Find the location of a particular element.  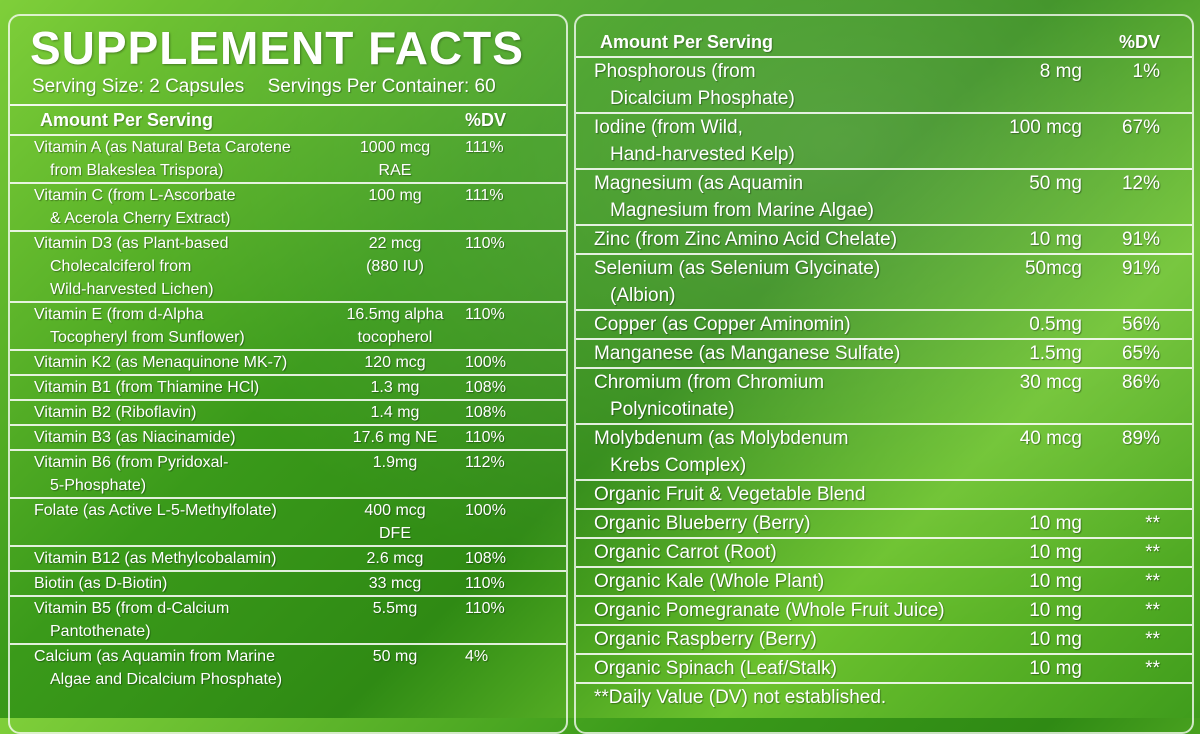

amount-text: 50mcg is located at coordinates (1053, 268).